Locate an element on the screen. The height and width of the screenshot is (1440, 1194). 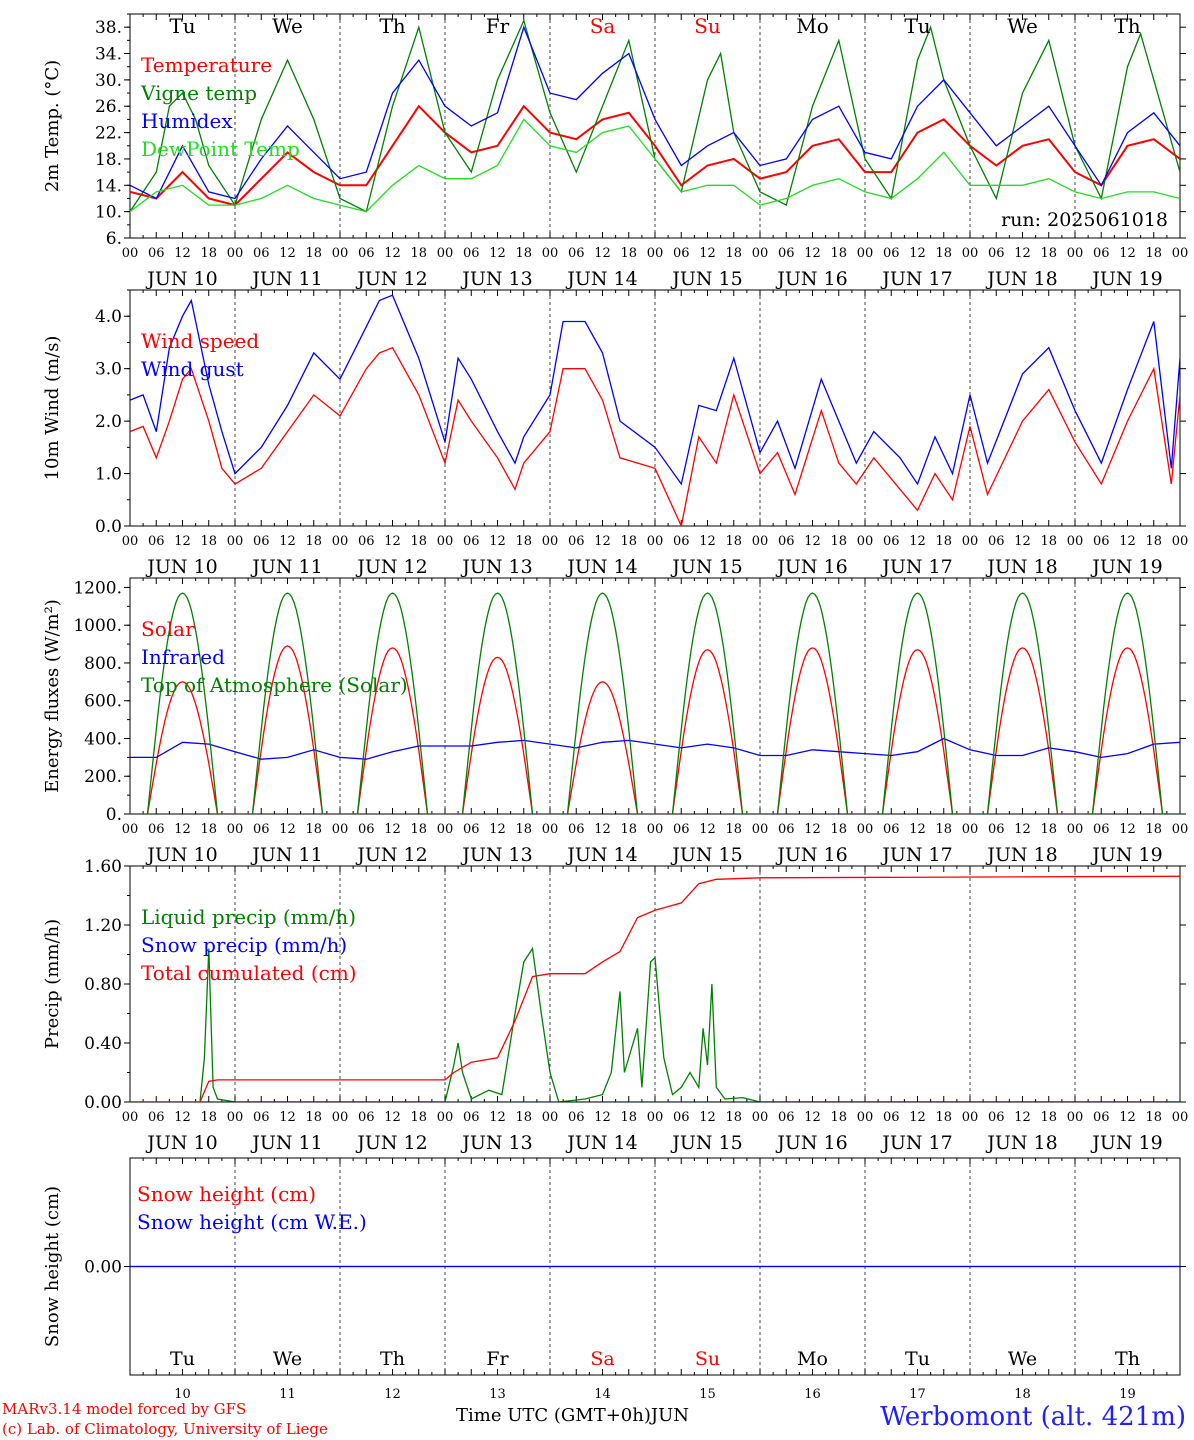
y-tick-label: 10. is located at coordinates (108, 213).